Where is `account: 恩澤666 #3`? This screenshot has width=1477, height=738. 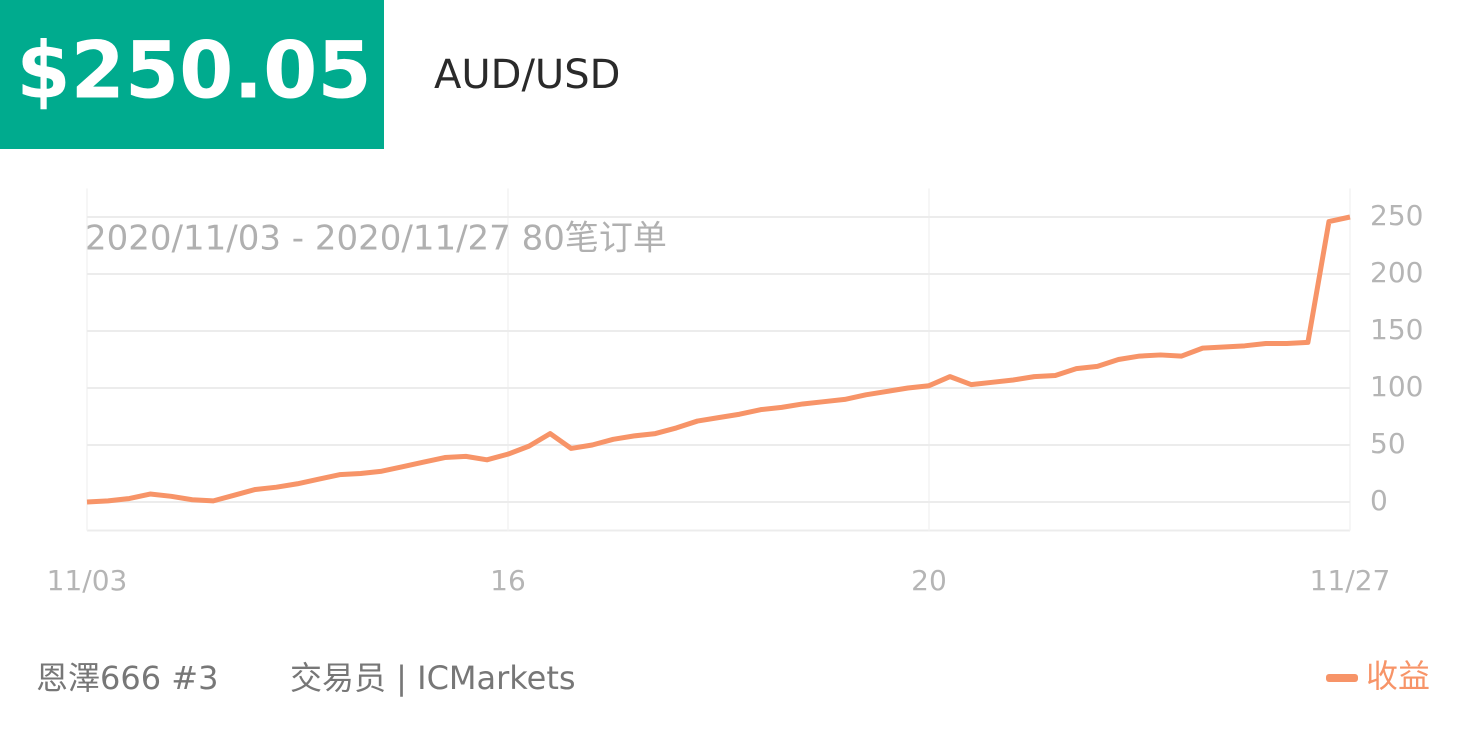
account: 恩澤666 #3 is located at coordinates (127, 678).